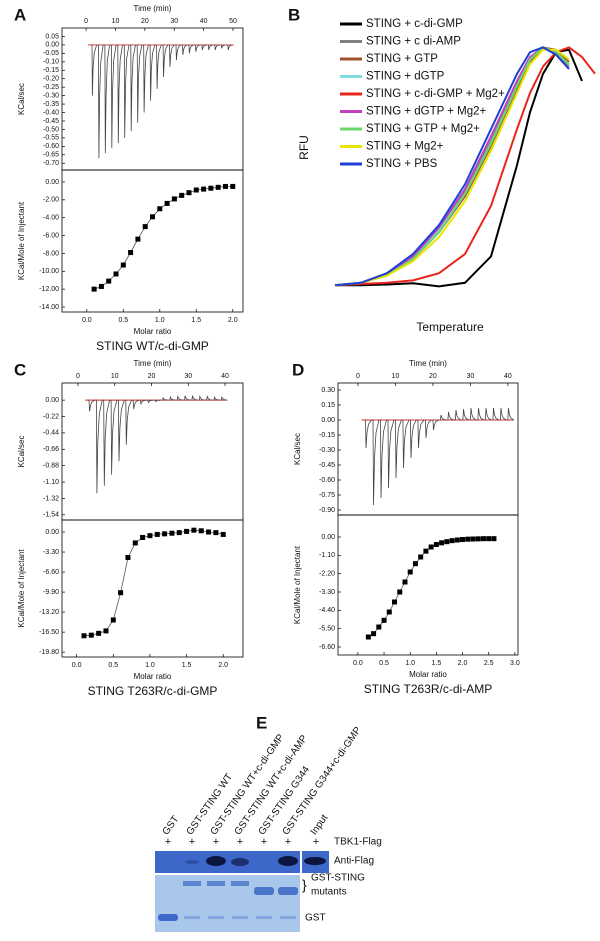 The height and width of the screenshot is (941, 600). I want to click on x-axis-label: Time (min), so click(153, 363).